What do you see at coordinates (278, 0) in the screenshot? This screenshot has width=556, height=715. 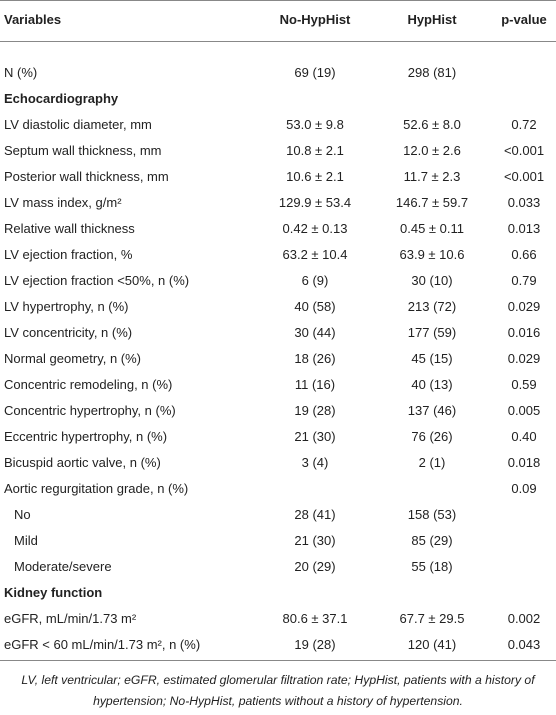 I see `top-rule` at bounding box center [278, 0].